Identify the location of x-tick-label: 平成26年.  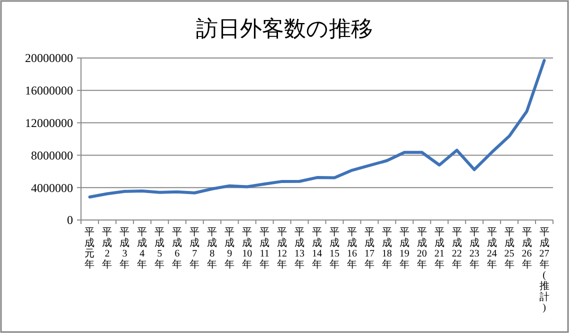
(527, 248).